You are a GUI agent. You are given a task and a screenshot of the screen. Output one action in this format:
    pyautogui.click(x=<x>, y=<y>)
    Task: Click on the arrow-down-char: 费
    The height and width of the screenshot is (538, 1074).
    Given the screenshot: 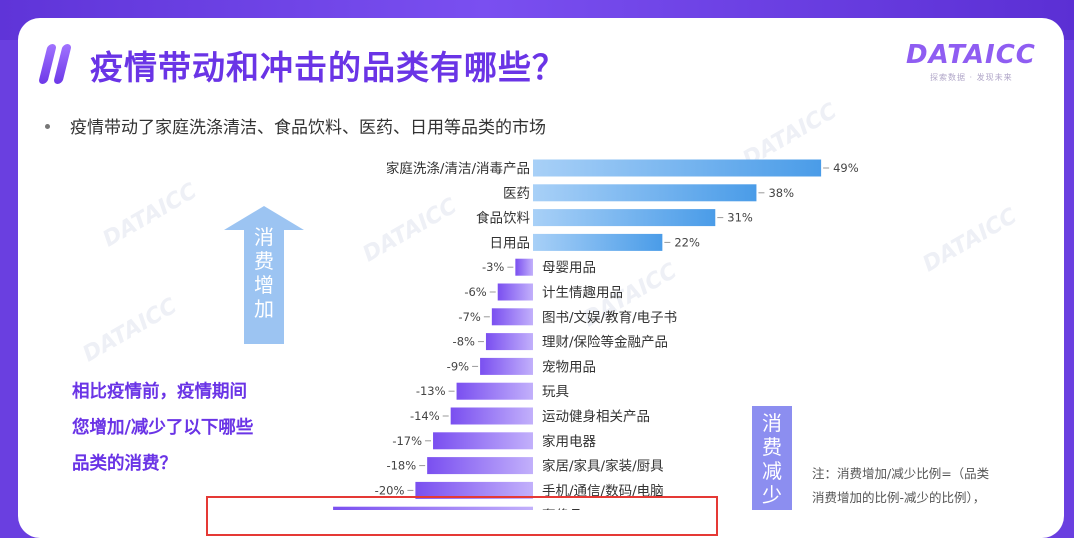 What is the action you would take?
    pyautogui.click(x=772, y=447)
    